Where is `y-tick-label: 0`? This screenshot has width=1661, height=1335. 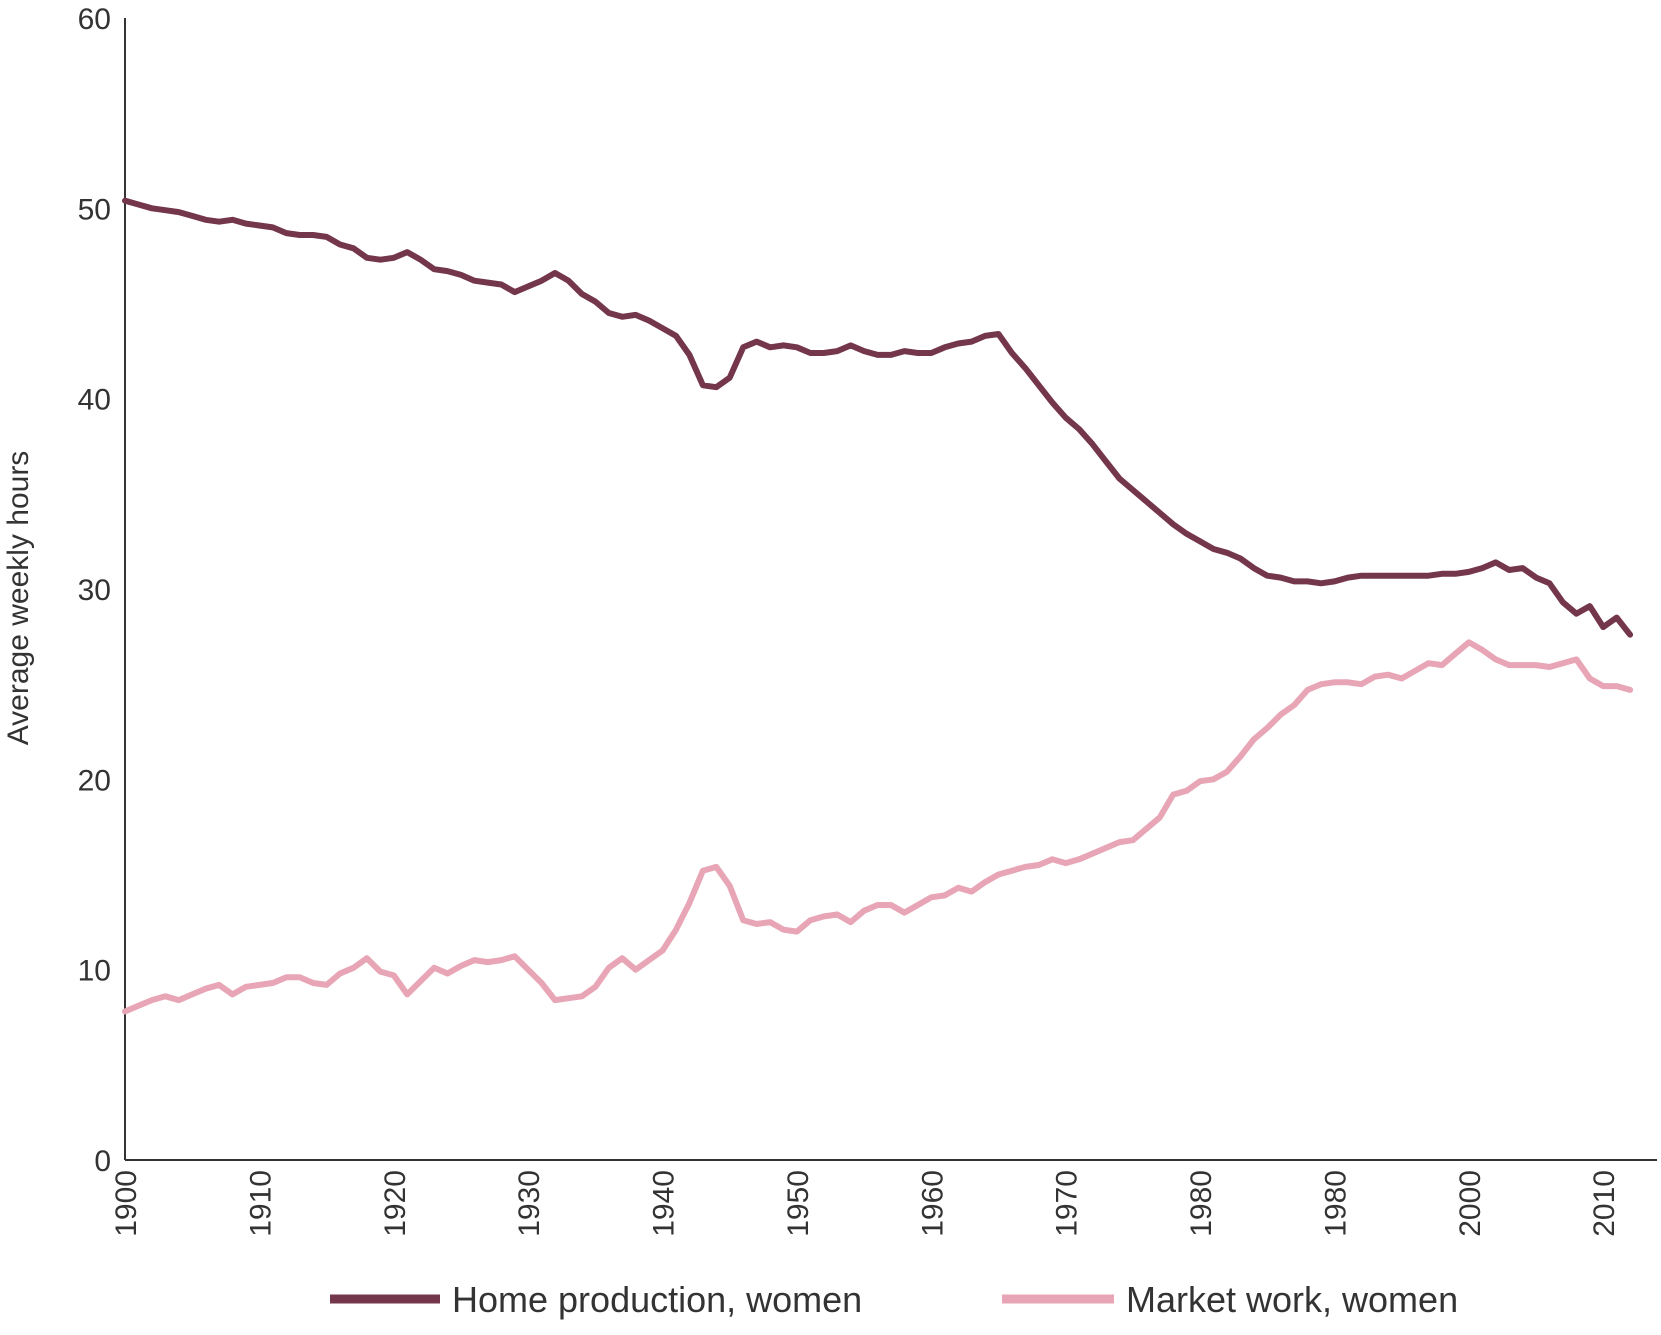
y-tick-label: 0 is located at coordinates (102, 1161).